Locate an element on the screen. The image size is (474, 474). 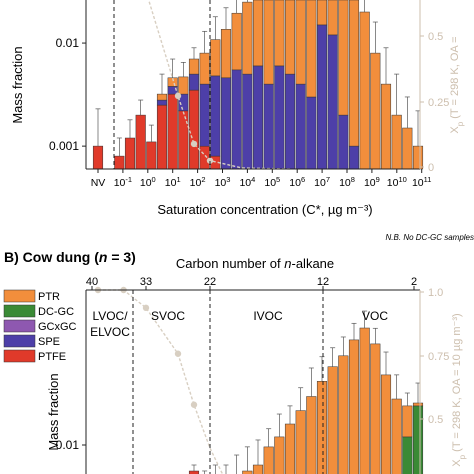
x-tick-label-a-13: 10¹¹ is located at coordinates (421, 182).